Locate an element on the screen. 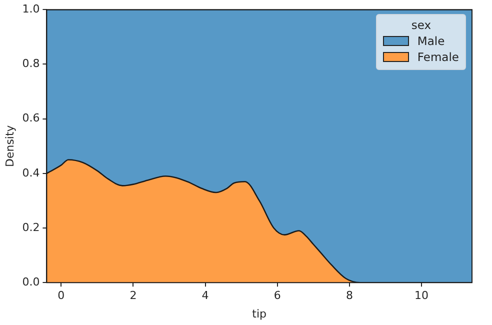 This screenshot has width=492, height=325. y-tick-label: 0.0 is located at coordinates (31, 281).